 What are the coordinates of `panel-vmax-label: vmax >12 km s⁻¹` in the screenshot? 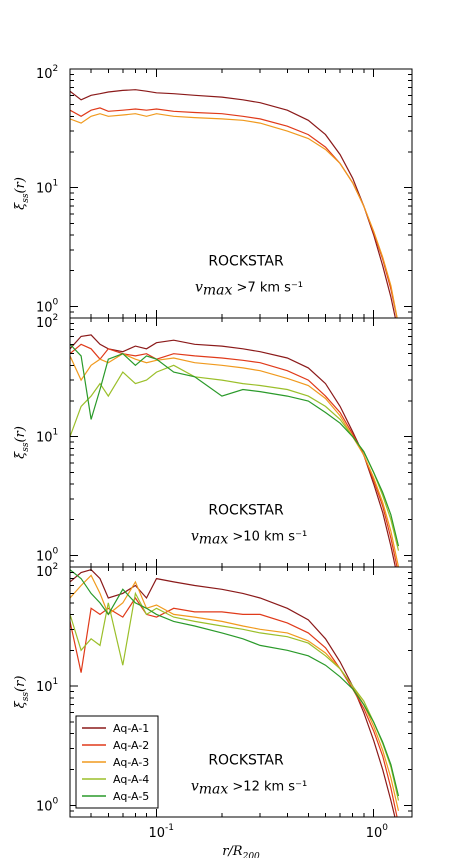 It's located at (249, 788).